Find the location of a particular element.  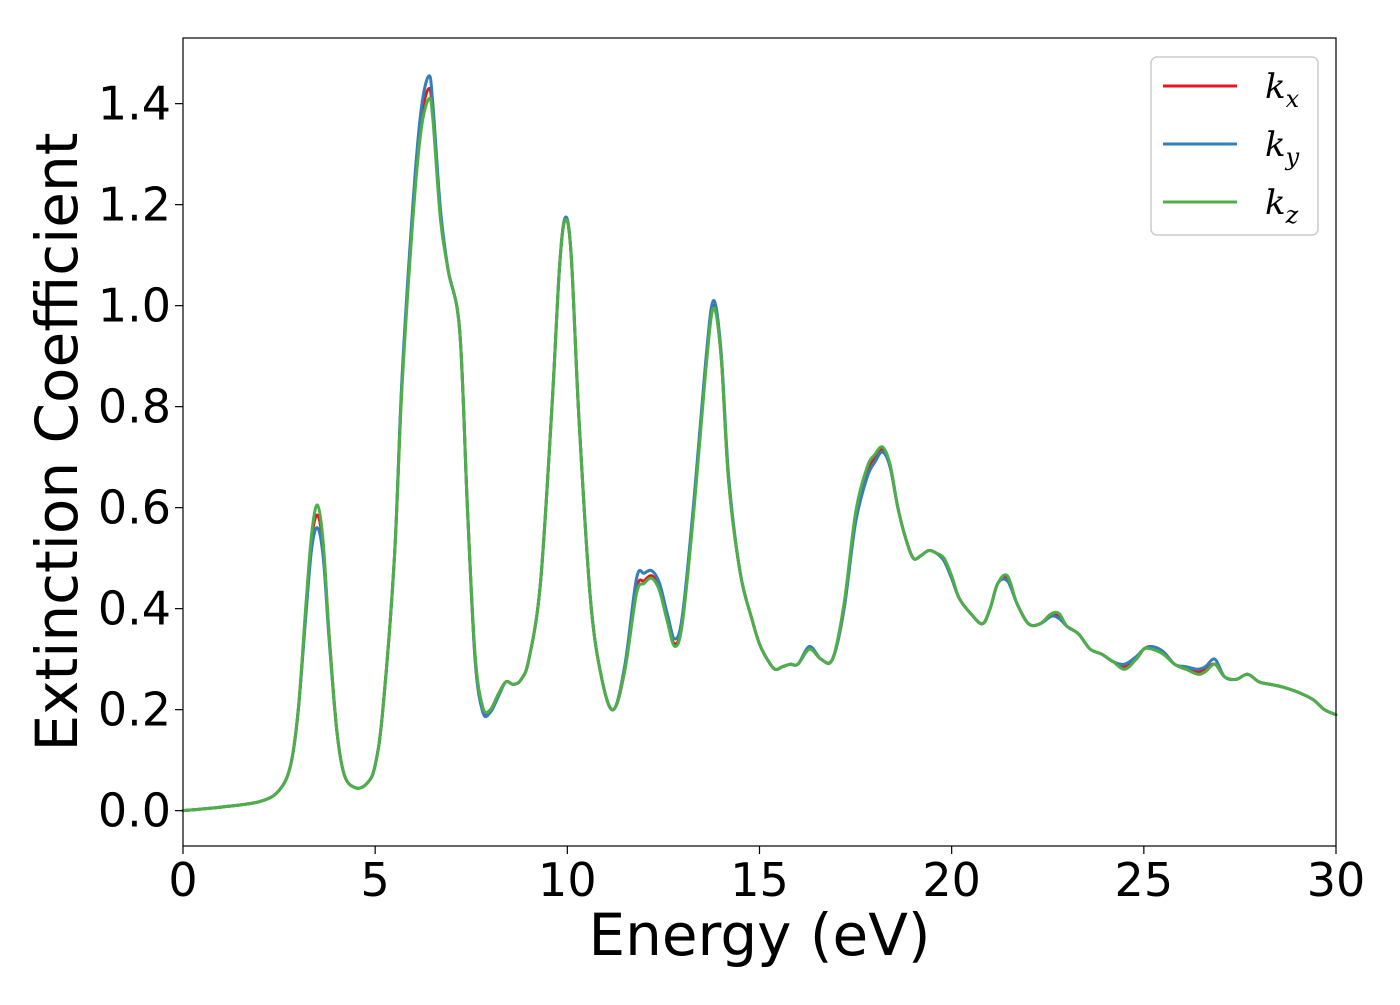

x-tick-label: 10 is located at coordinates (567, 880).